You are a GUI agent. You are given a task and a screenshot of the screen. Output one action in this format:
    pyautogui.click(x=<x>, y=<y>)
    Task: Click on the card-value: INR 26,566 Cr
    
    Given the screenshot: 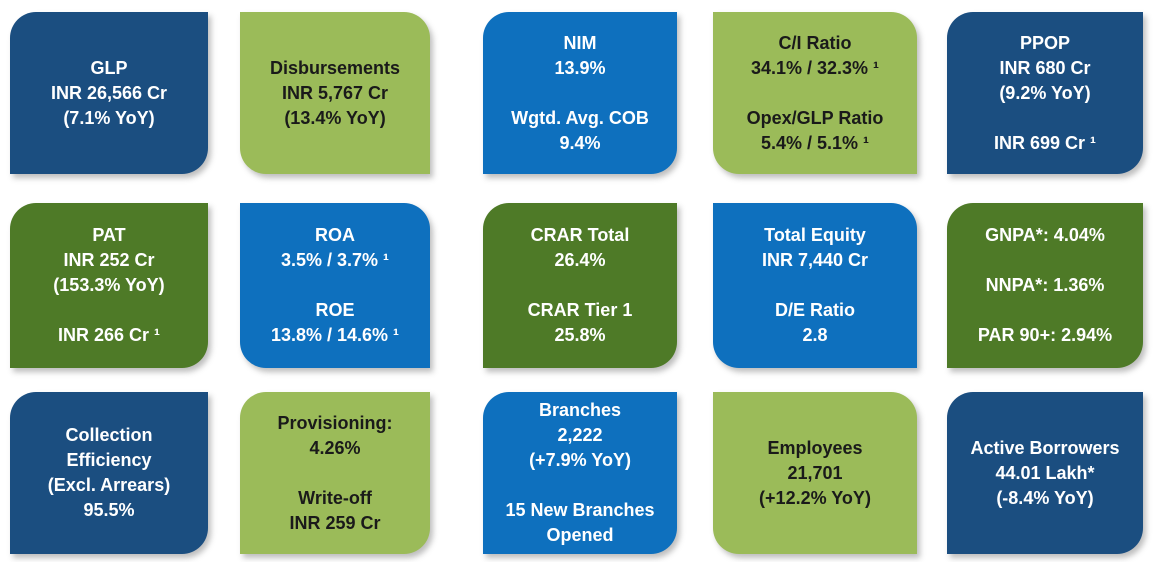 What is the action you would take?
    pyautogui.click(x=109, y=92)
    